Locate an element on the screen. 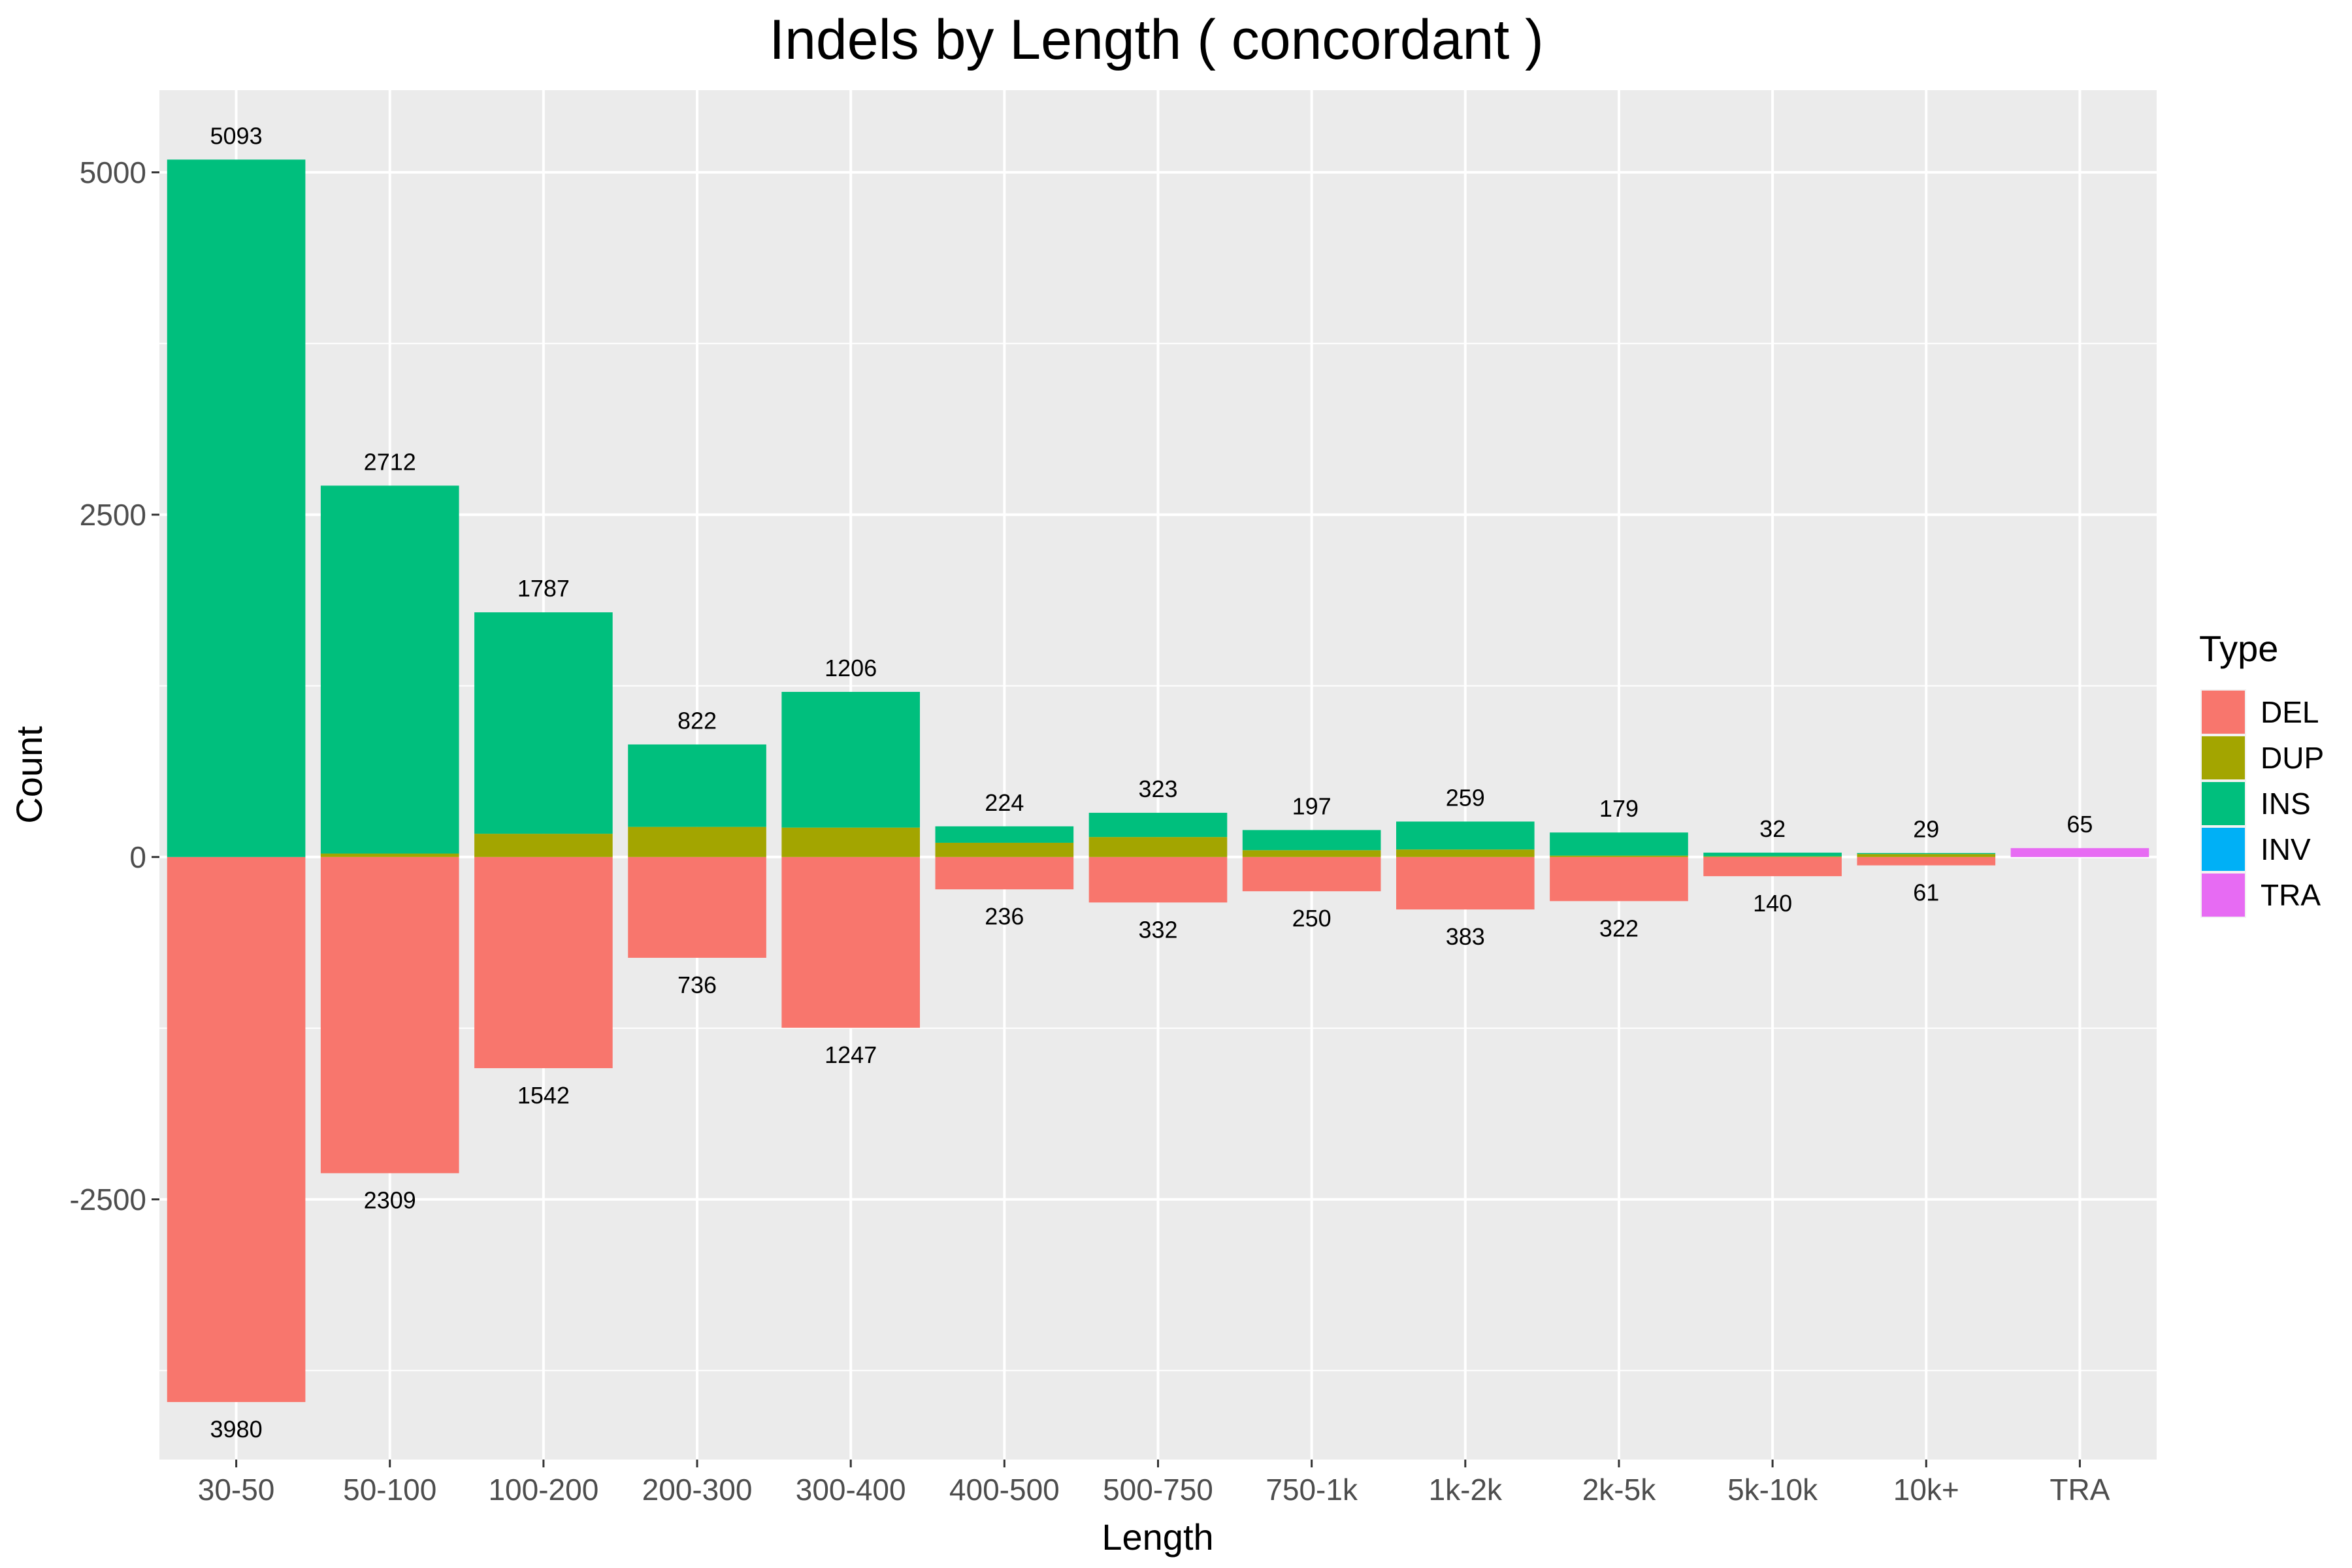 Image resolution: width=2352 pixels, height=1568 pixels. x-tick-label-50-100: 50-100 is located at coordinates (389, 1490).